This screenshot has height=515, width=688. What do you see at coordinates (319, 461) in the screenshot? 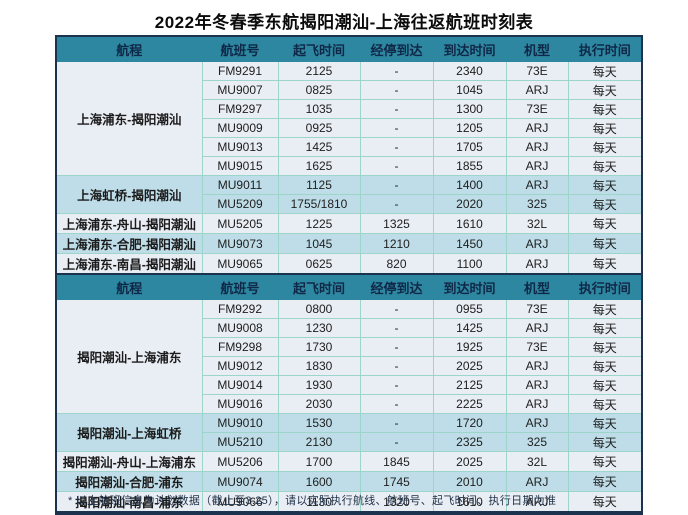
I see `departure-time-cell: 1700` at bounding box center [319, 461].